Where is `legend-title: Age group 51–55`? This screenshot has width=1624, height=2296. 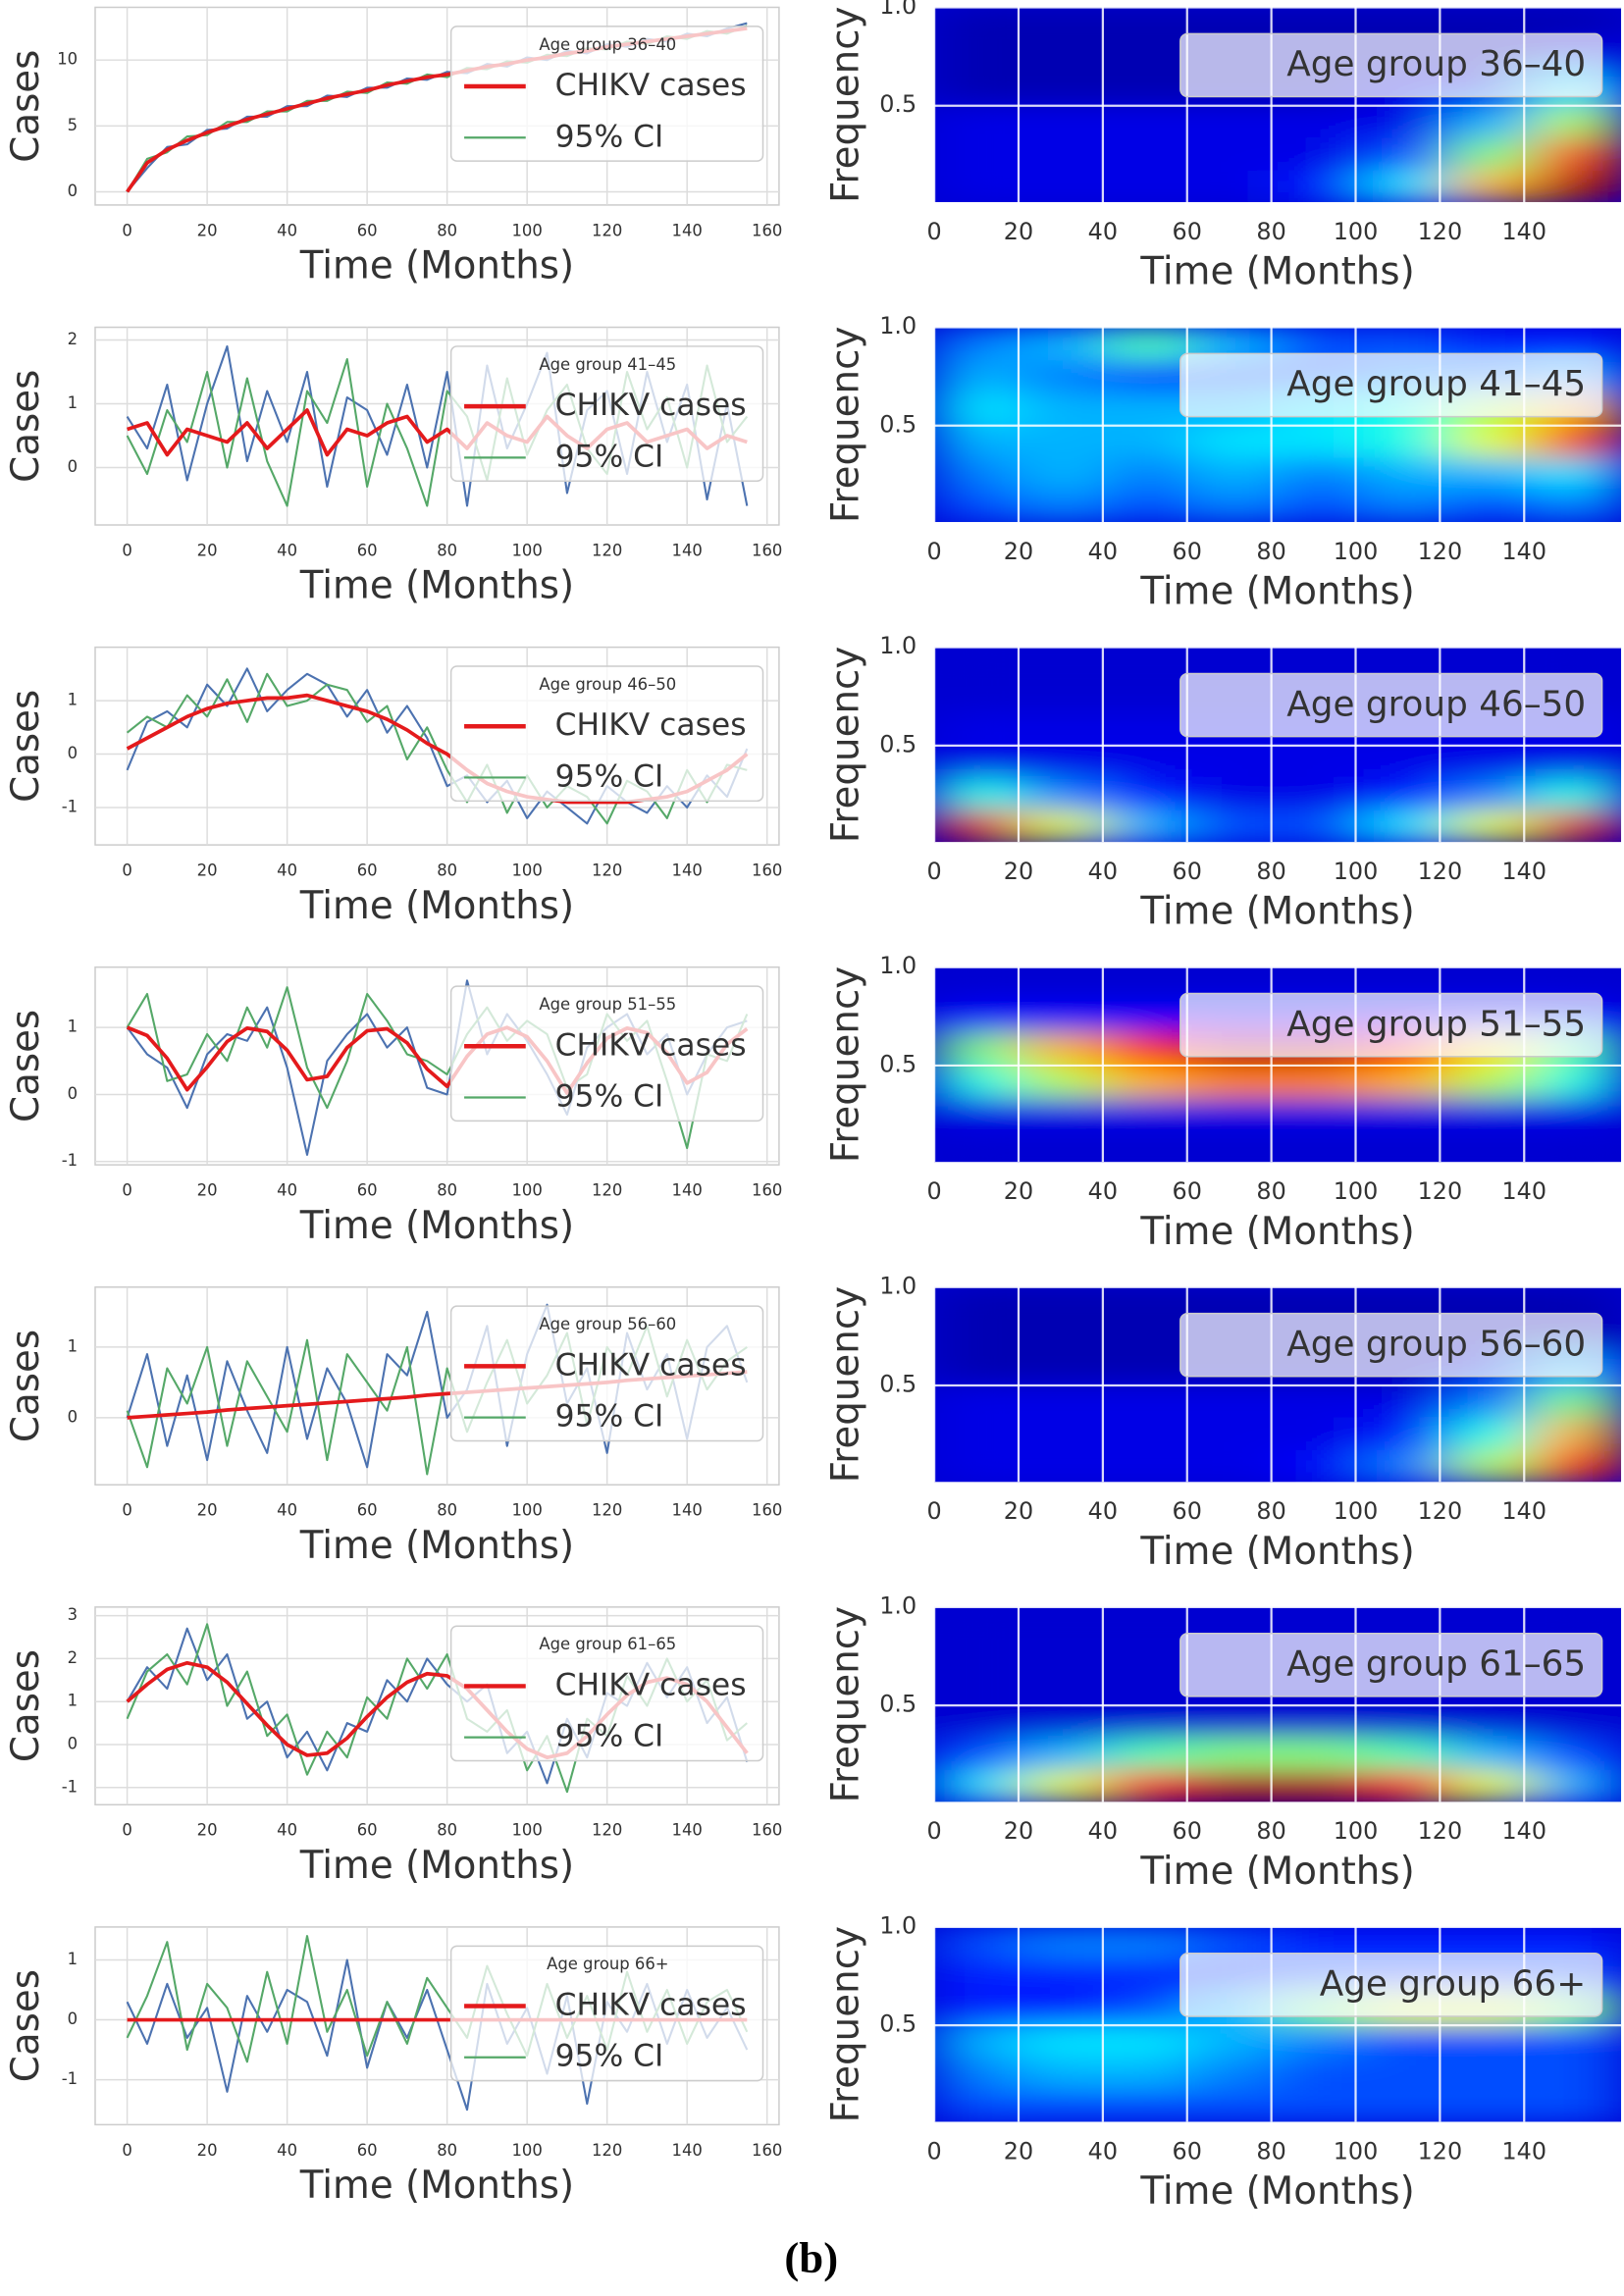
legend-title: Age group 51–55 is located at coordinates (607, 1004).